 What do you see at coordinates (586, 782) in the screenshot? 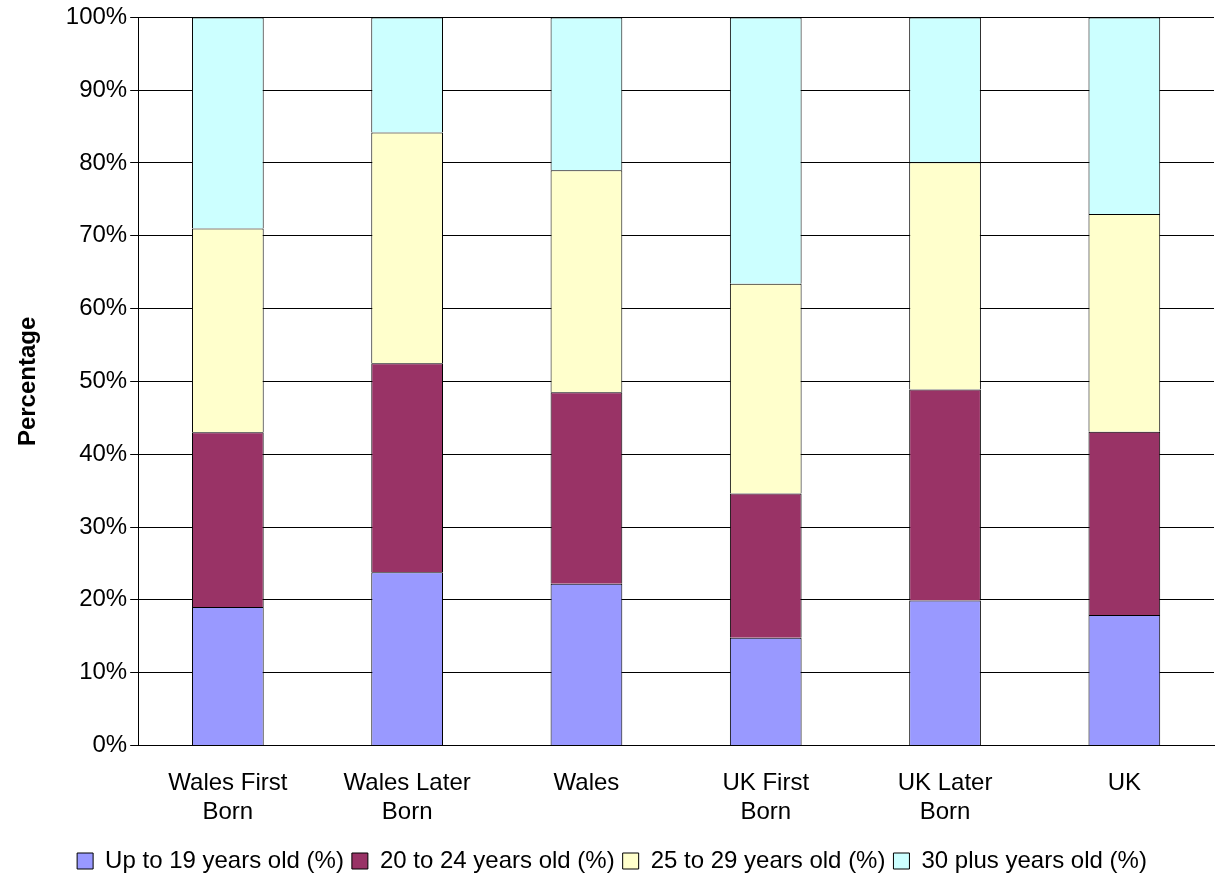
I see `x-tick-label: Wales` at bounding box center [586, 782].